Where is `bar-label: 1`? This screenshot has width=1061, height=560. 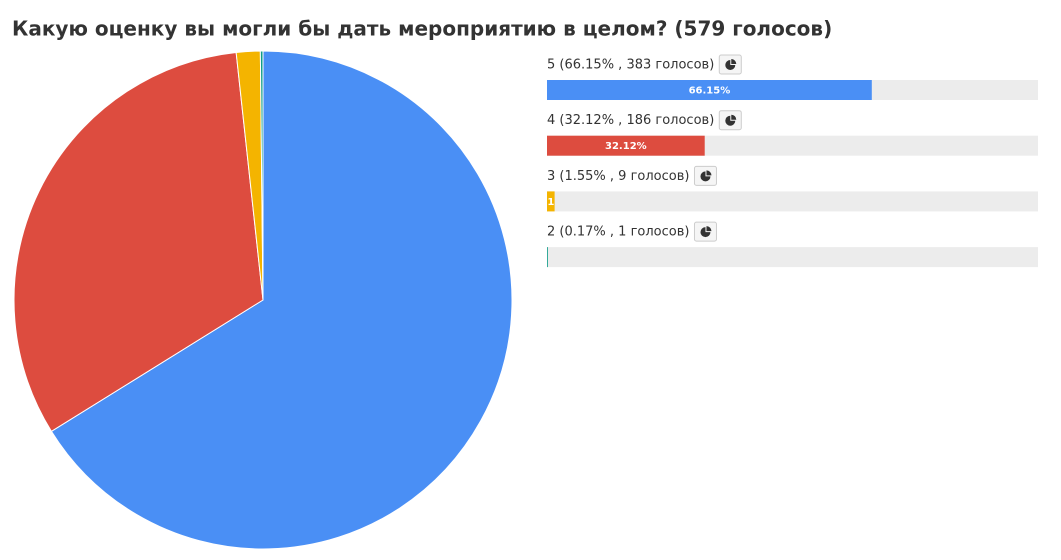 bar-label: 1 is located at coordinates (550, 202).